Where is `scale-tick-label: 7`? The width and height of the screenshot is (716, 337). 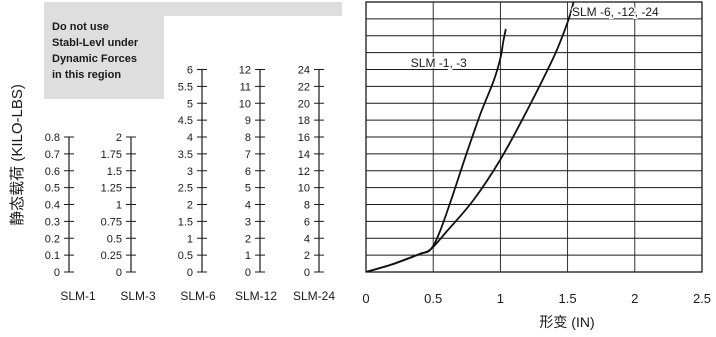 scale-tick-label: 7 is located at coordinates (248, 155).